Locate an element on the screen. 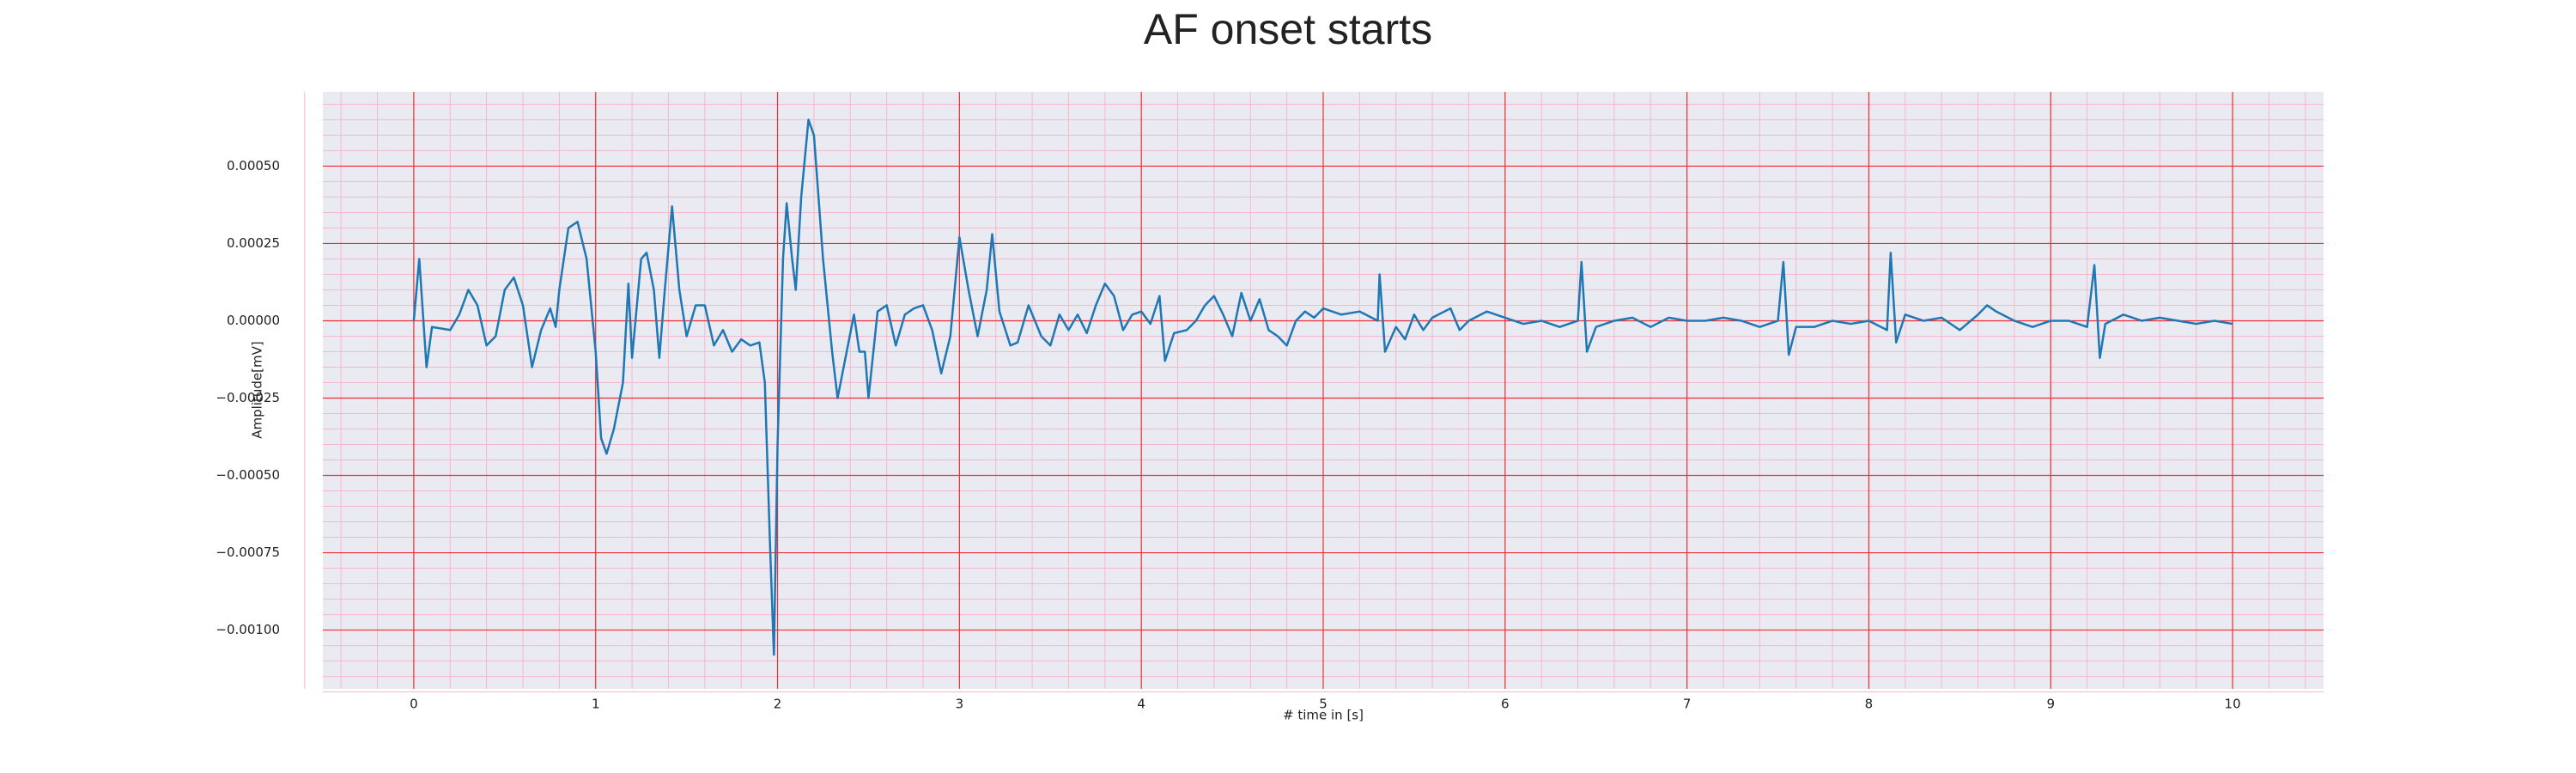 Image resolution: width=2576 pixels, height=773 pixels. x-tick-label: 2 is located at coordinates (778, 704).